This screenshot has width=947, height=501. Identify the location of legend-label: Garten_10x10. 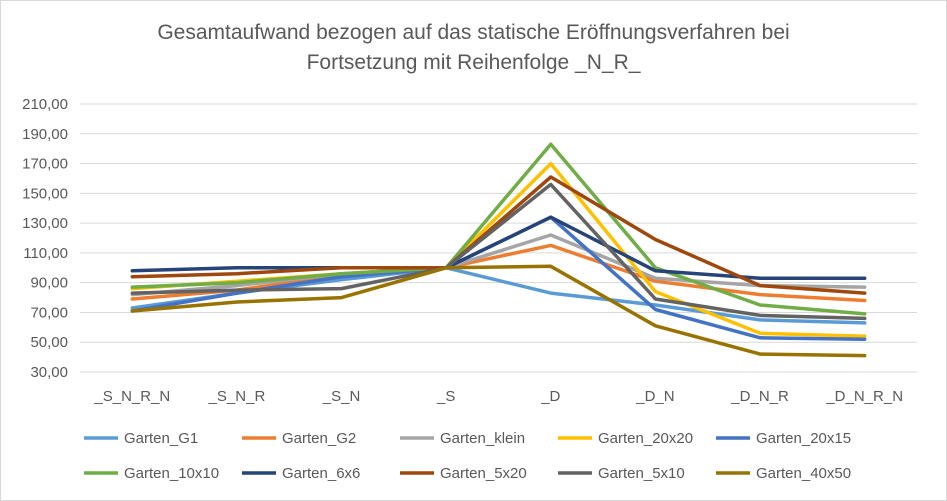
(171, 473).